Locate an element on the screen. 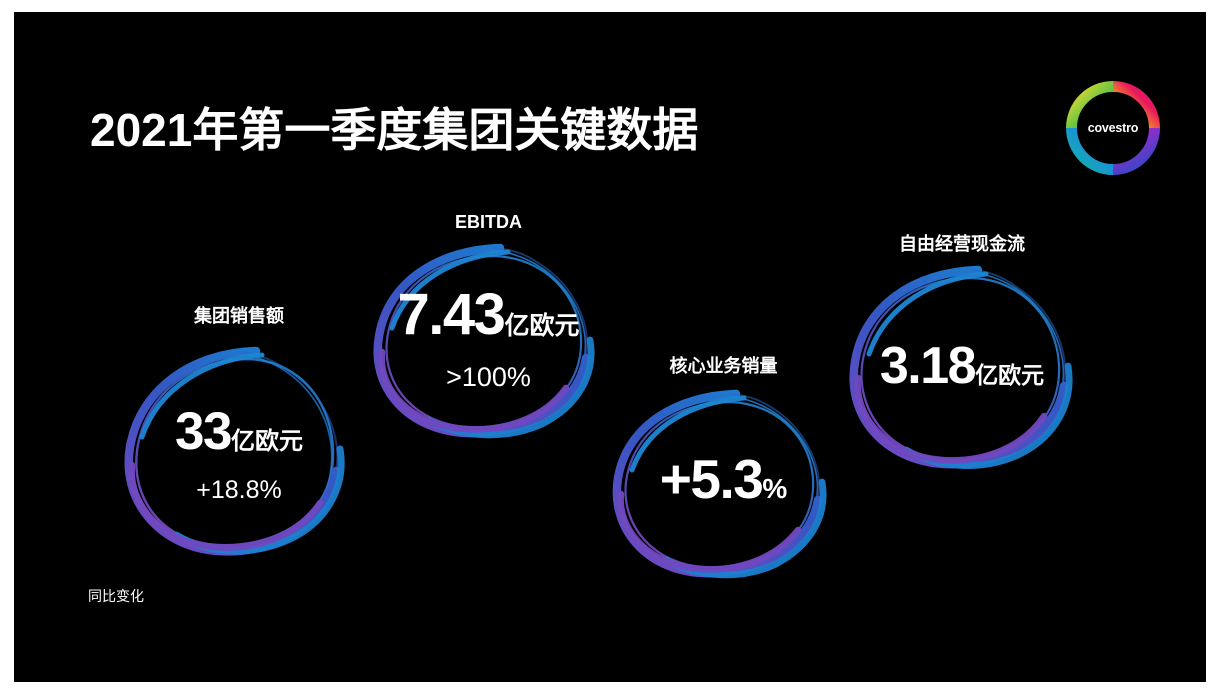 This screenshot has height=696, width=1219. metric-value: +5.3 is located at coordinates (711, 479).